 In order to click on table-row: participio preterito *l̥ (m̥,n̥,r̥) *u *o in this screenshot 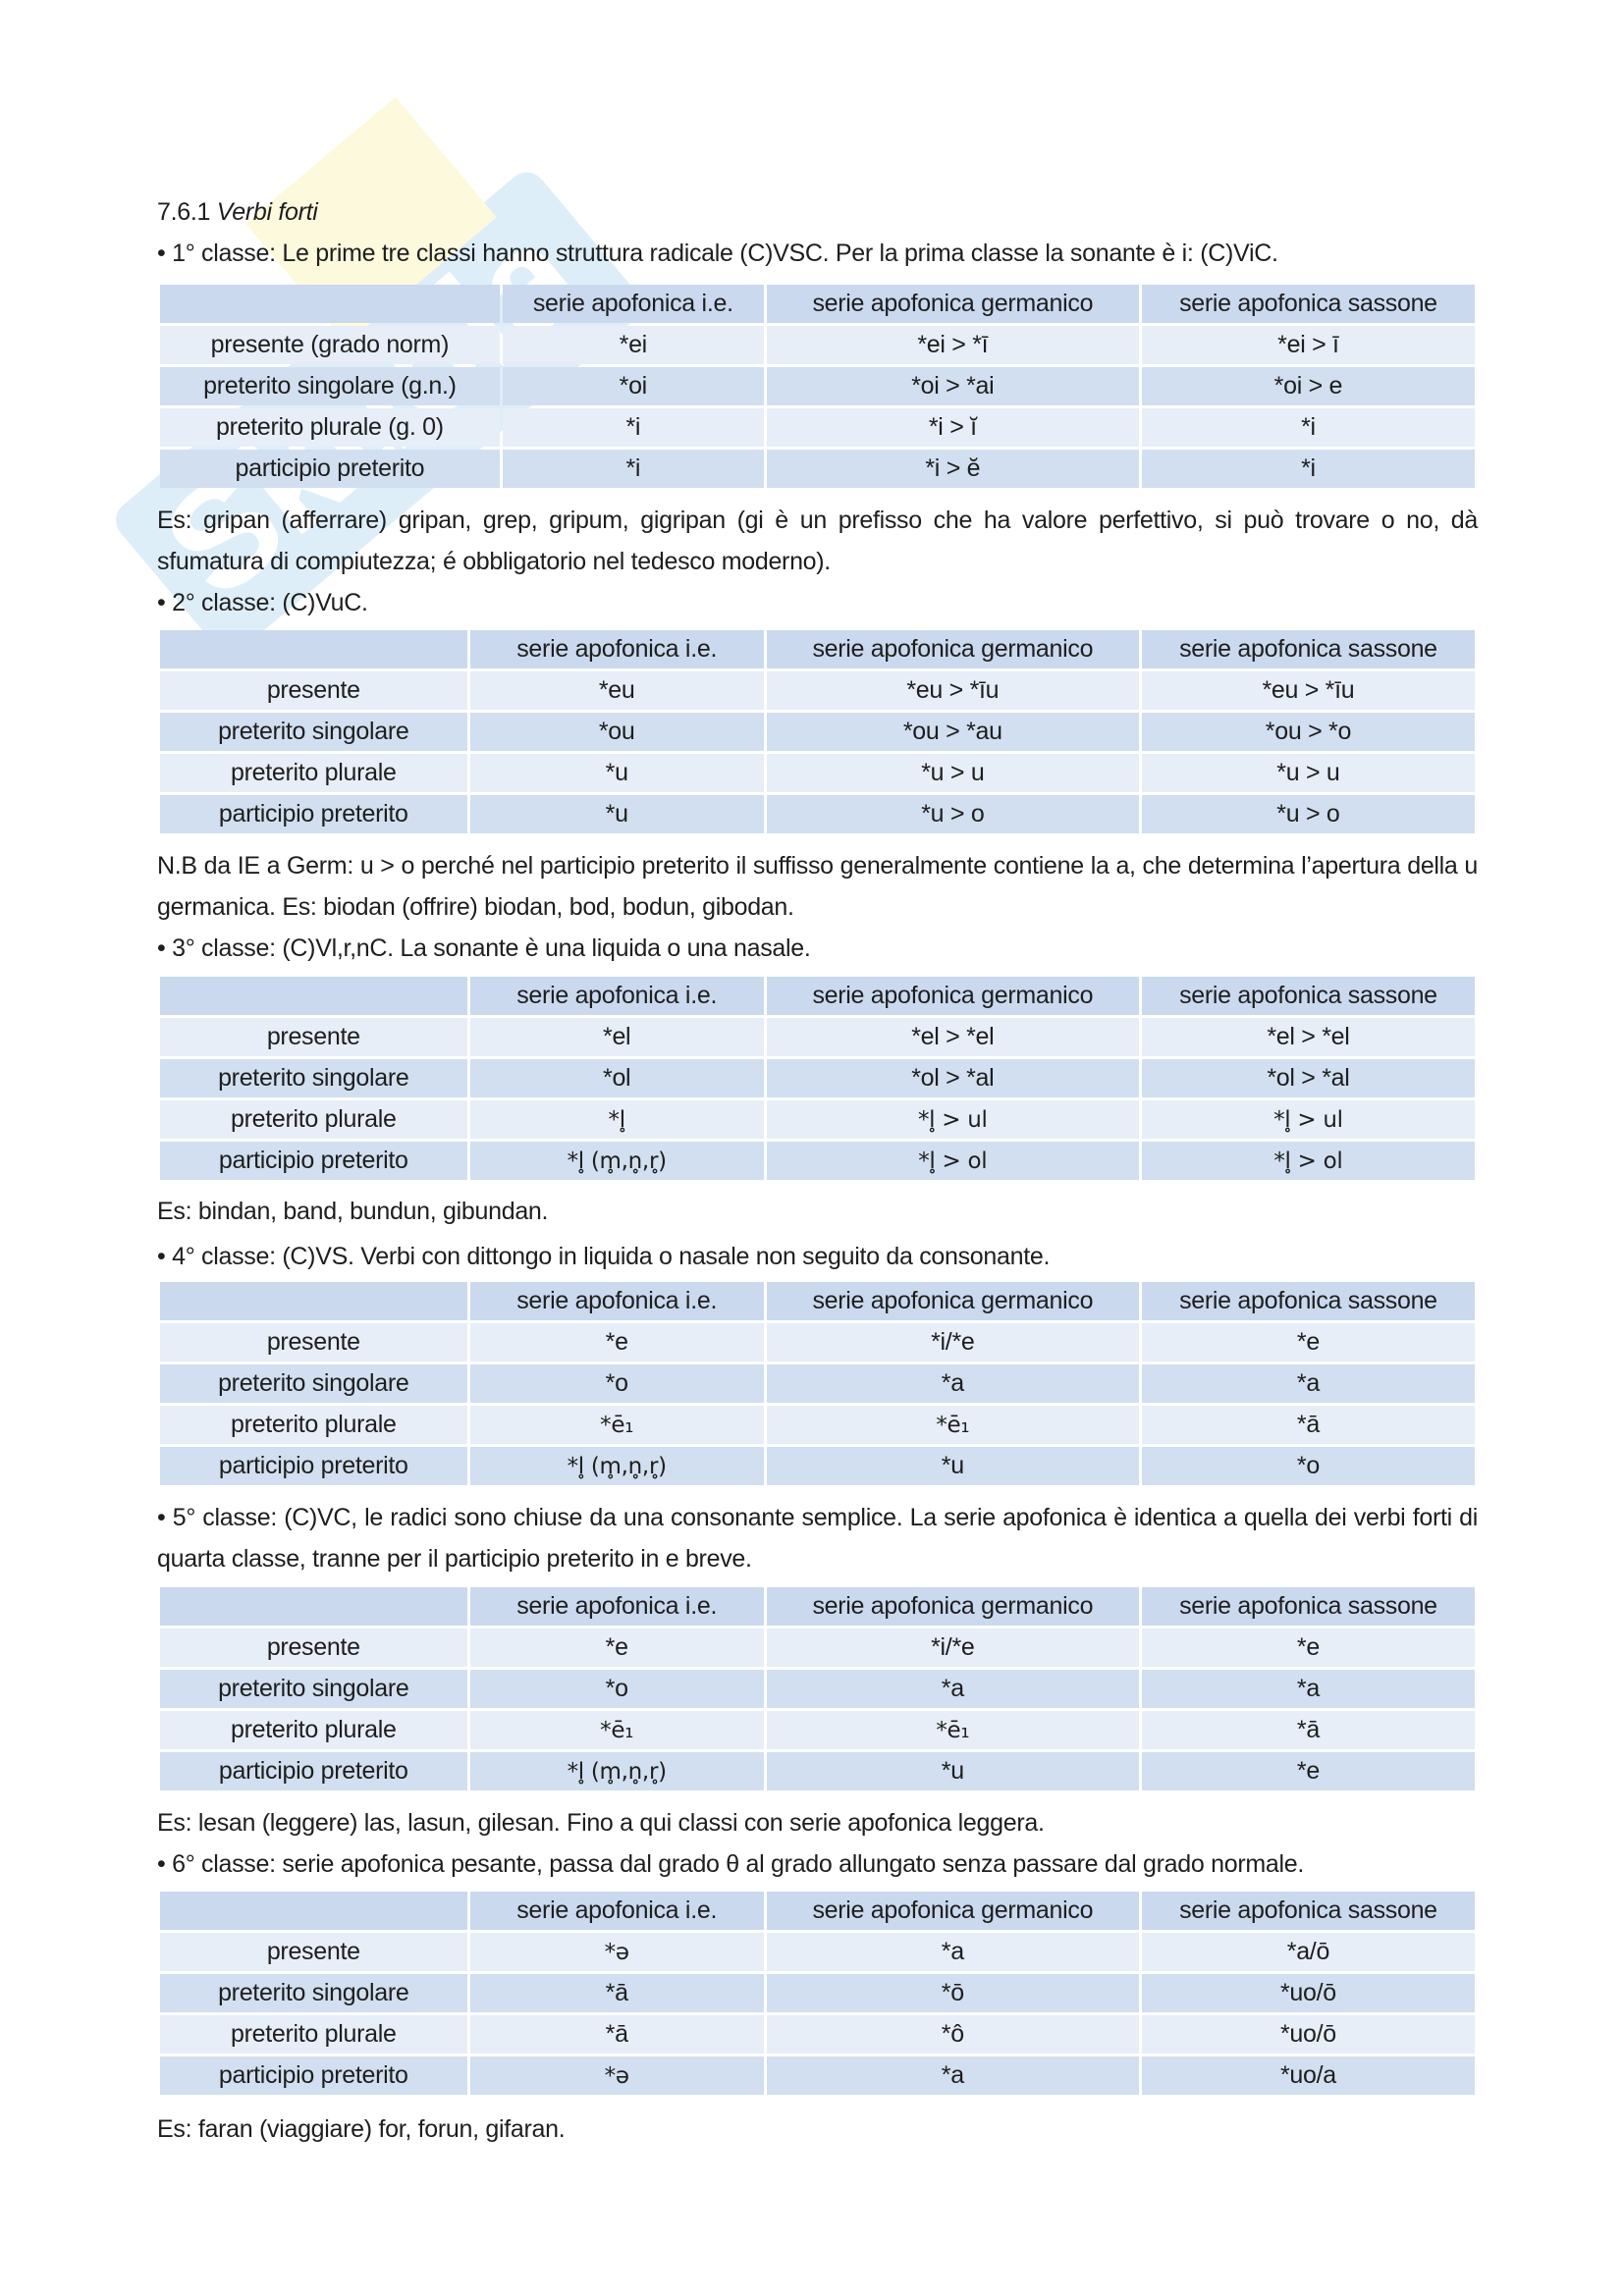, I will do `click(817, 1466)`.